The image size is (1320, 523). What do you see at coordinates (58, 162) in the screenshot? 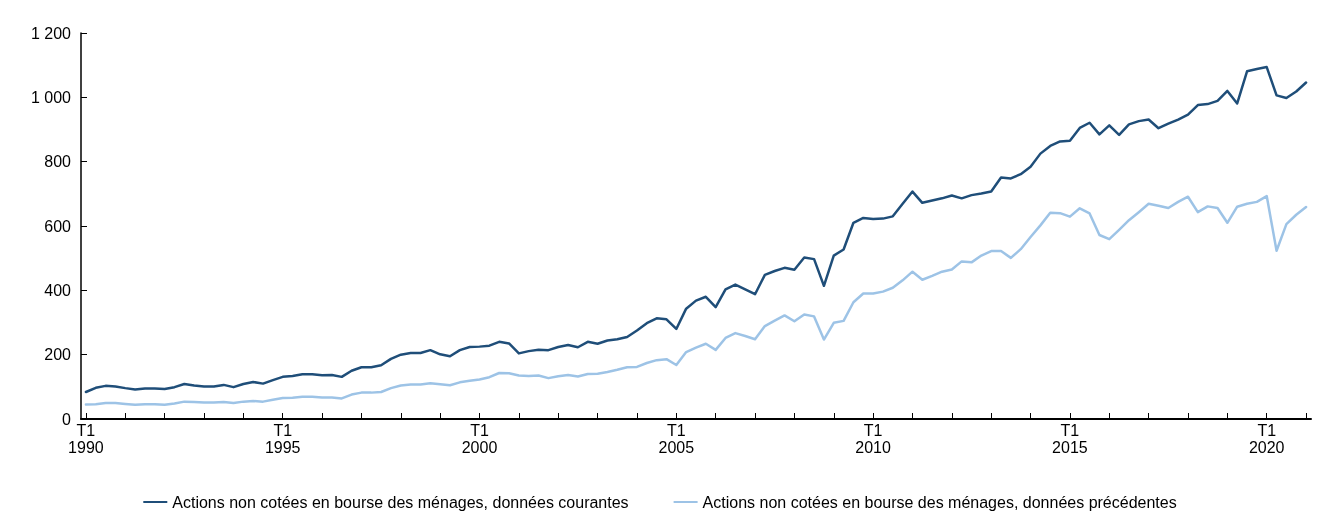
I see `y-tick-label: 800` at bounding box center [58, 162].